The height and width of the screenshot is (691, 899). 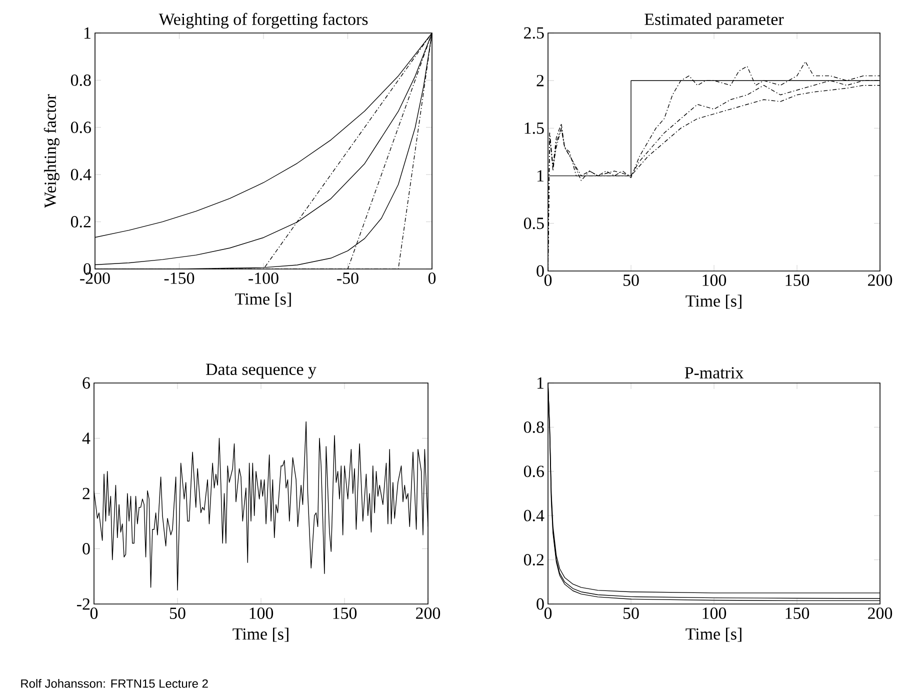 I want to click on y-tick-label: 1.5, so click(x=534, y=128).